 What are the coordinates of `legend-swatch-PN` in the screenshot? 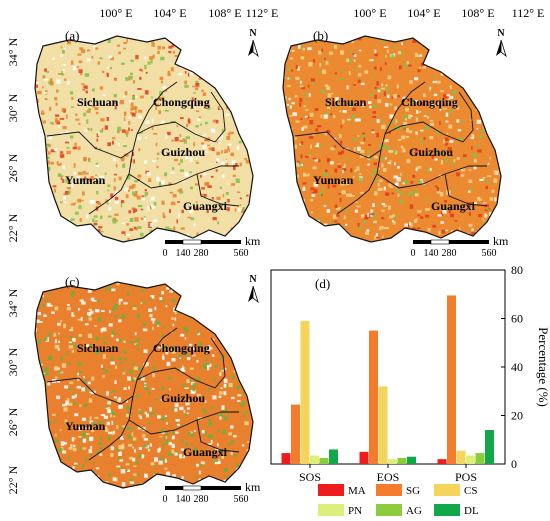 It's located at (331, 510).